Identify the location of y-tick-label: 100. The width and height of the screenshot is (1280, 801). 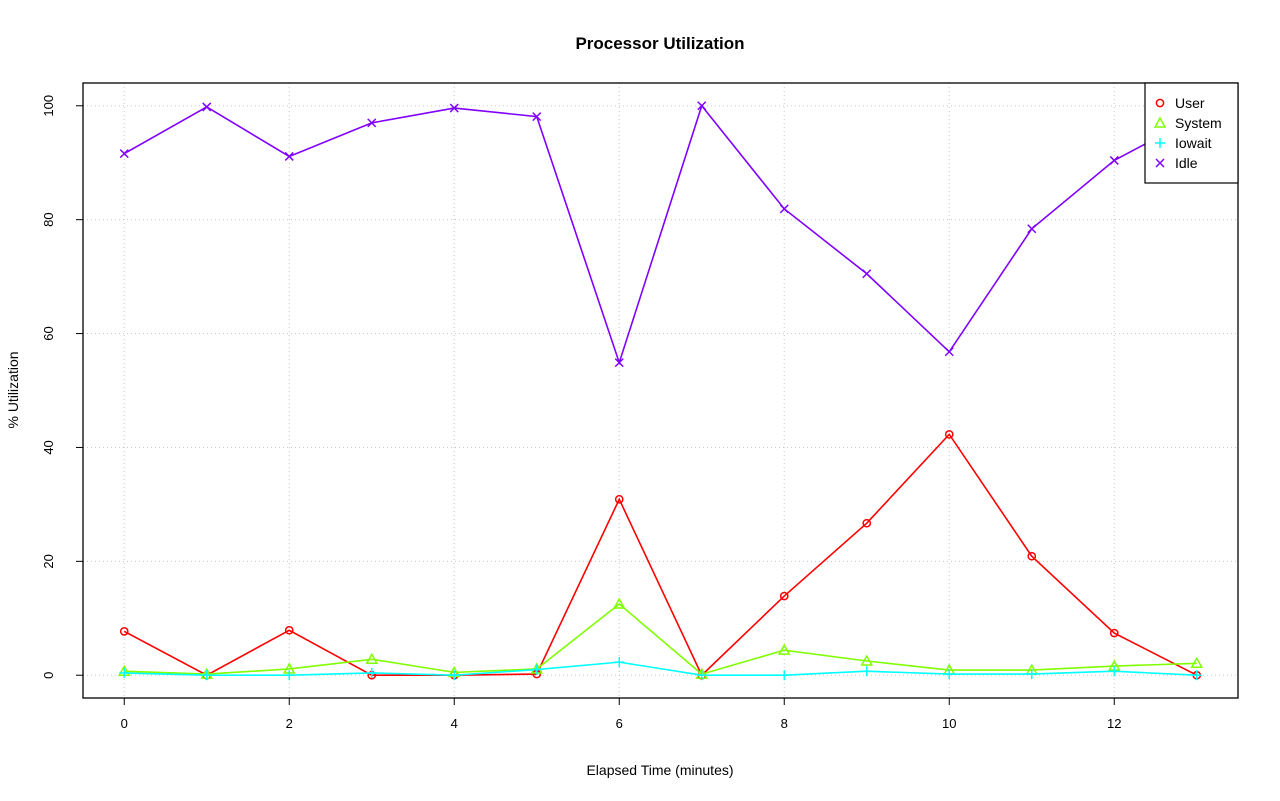
(48, 106).